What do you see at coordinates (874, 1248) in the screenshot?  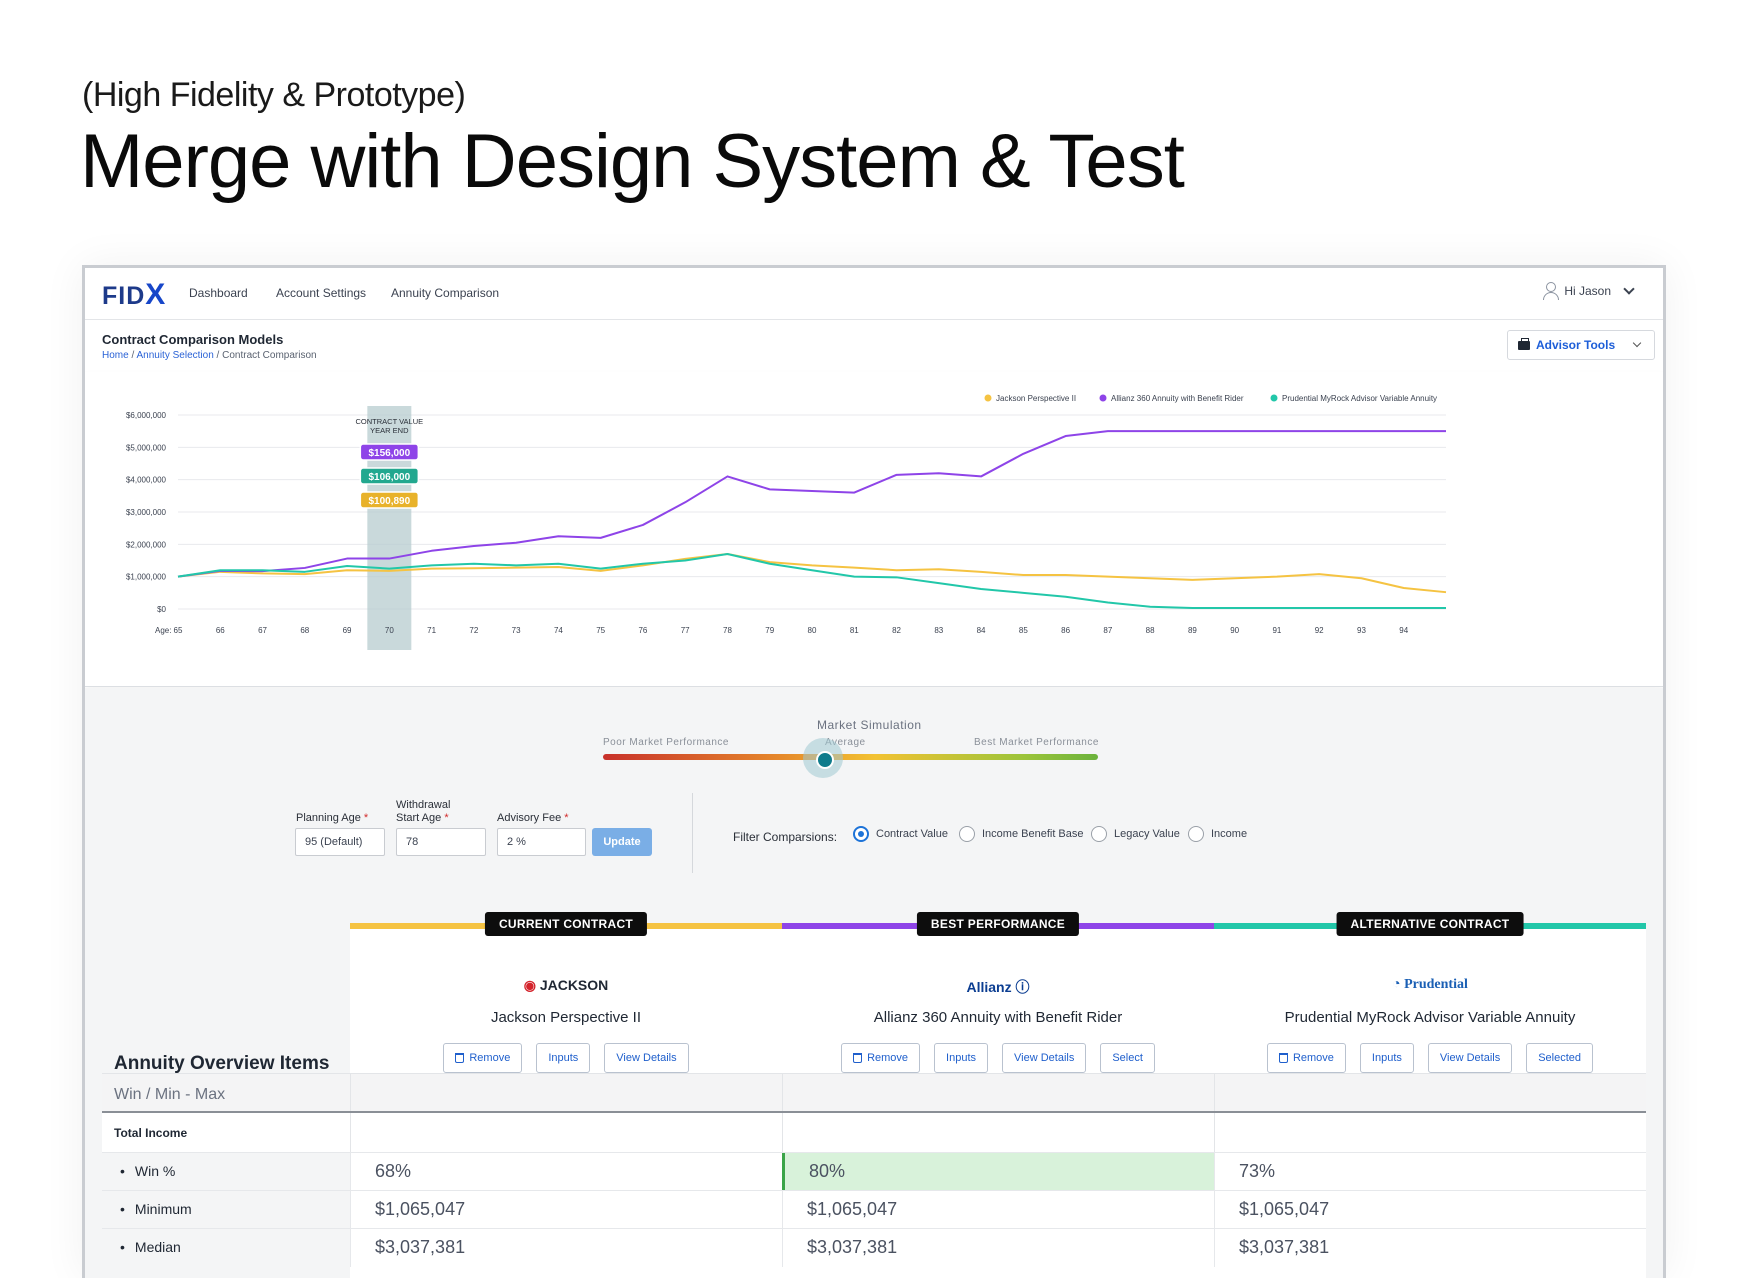 I see `table-row: Median $3,037,381 $3,037,381 $3,037,381` at bounding box center [874, 1248].